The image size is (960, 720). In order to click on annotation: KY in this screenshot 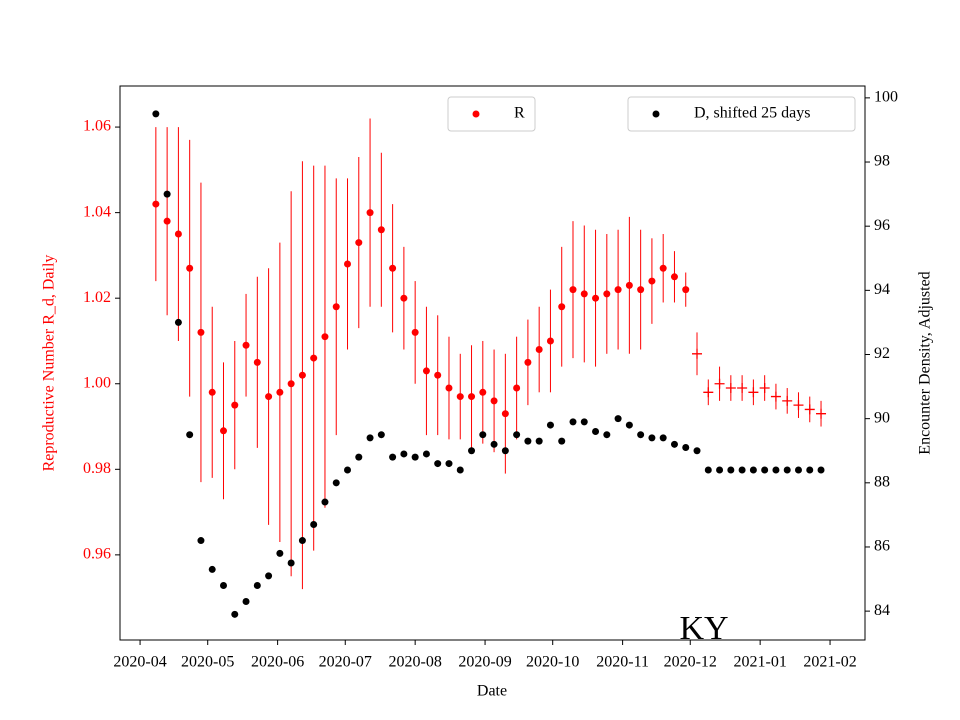, I will do `click(703, 628)`.